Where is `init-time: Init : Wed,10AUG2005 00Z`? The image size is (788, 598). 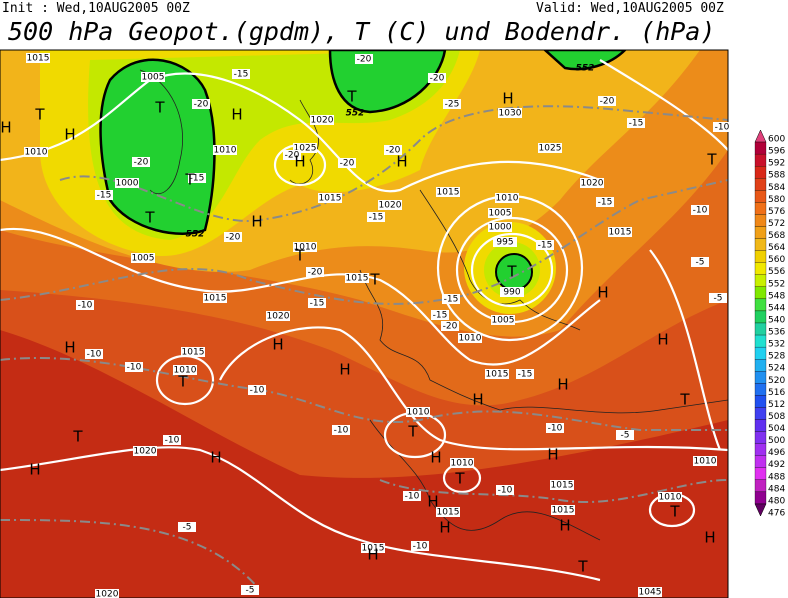
init-time: Init : Wed,10AUG2005 00Z is located at coordinates (96, 8).